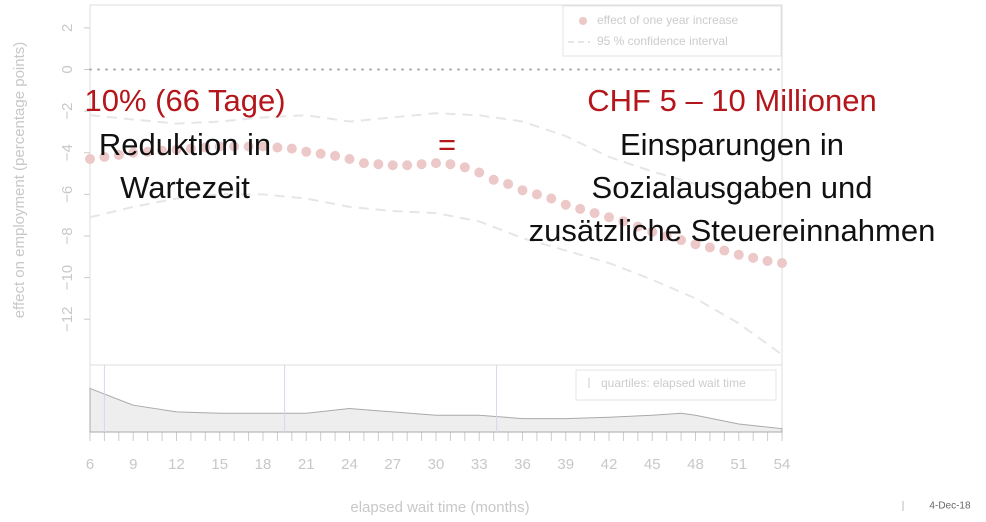 This screenshot has height=522, width=986. What do you see at coordinates (67, 111) in the screenshot?
I see `y-tick-label: −2` at bounding box center [67, 111].